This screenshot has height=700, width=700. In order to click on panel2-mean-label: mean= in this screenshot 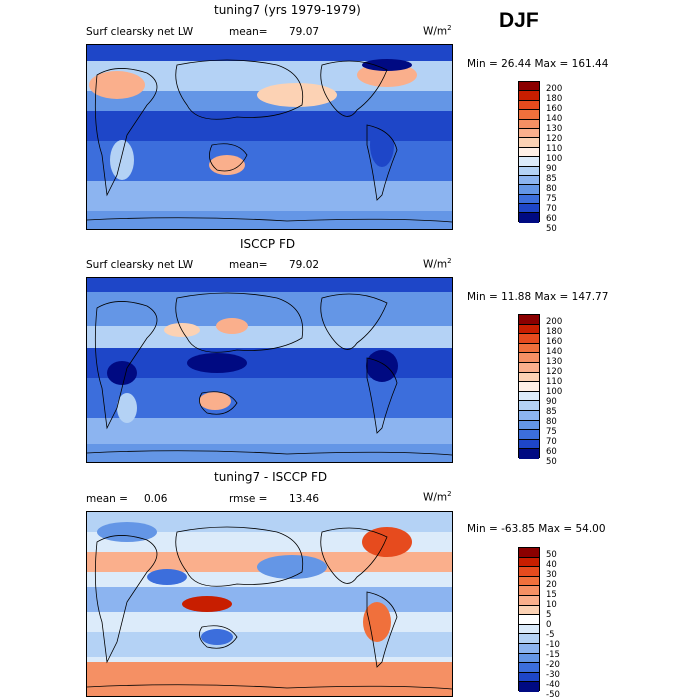, I will do `click(248, 265)`.